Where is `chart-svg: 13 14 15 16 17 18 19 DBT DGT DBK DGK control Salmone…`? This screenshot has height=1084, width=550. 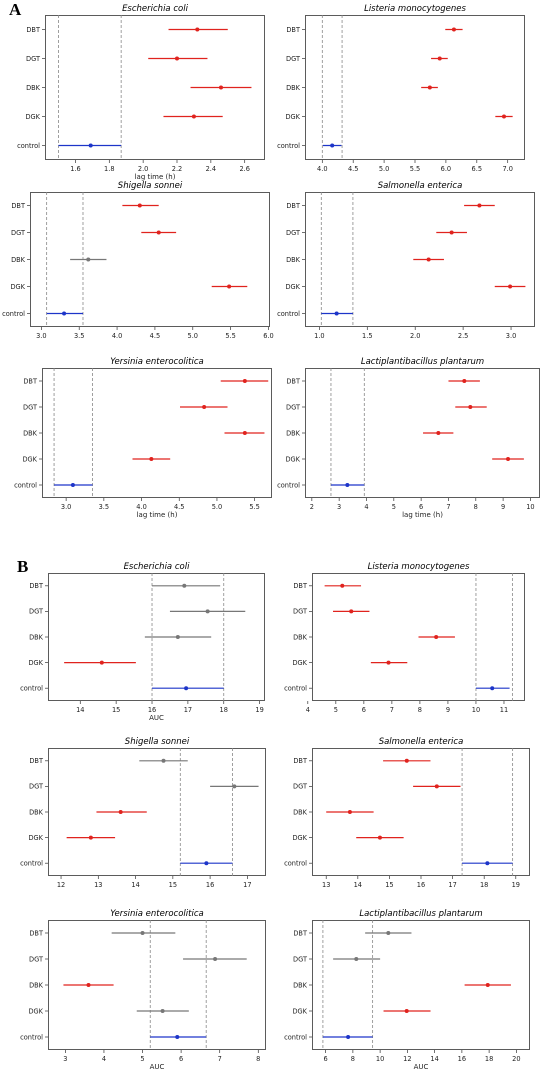 chart-svg: 13 14 15 16 17 18 19 DBT DGT DBK DGK control Salmone… is located at coordinates (407, 813).